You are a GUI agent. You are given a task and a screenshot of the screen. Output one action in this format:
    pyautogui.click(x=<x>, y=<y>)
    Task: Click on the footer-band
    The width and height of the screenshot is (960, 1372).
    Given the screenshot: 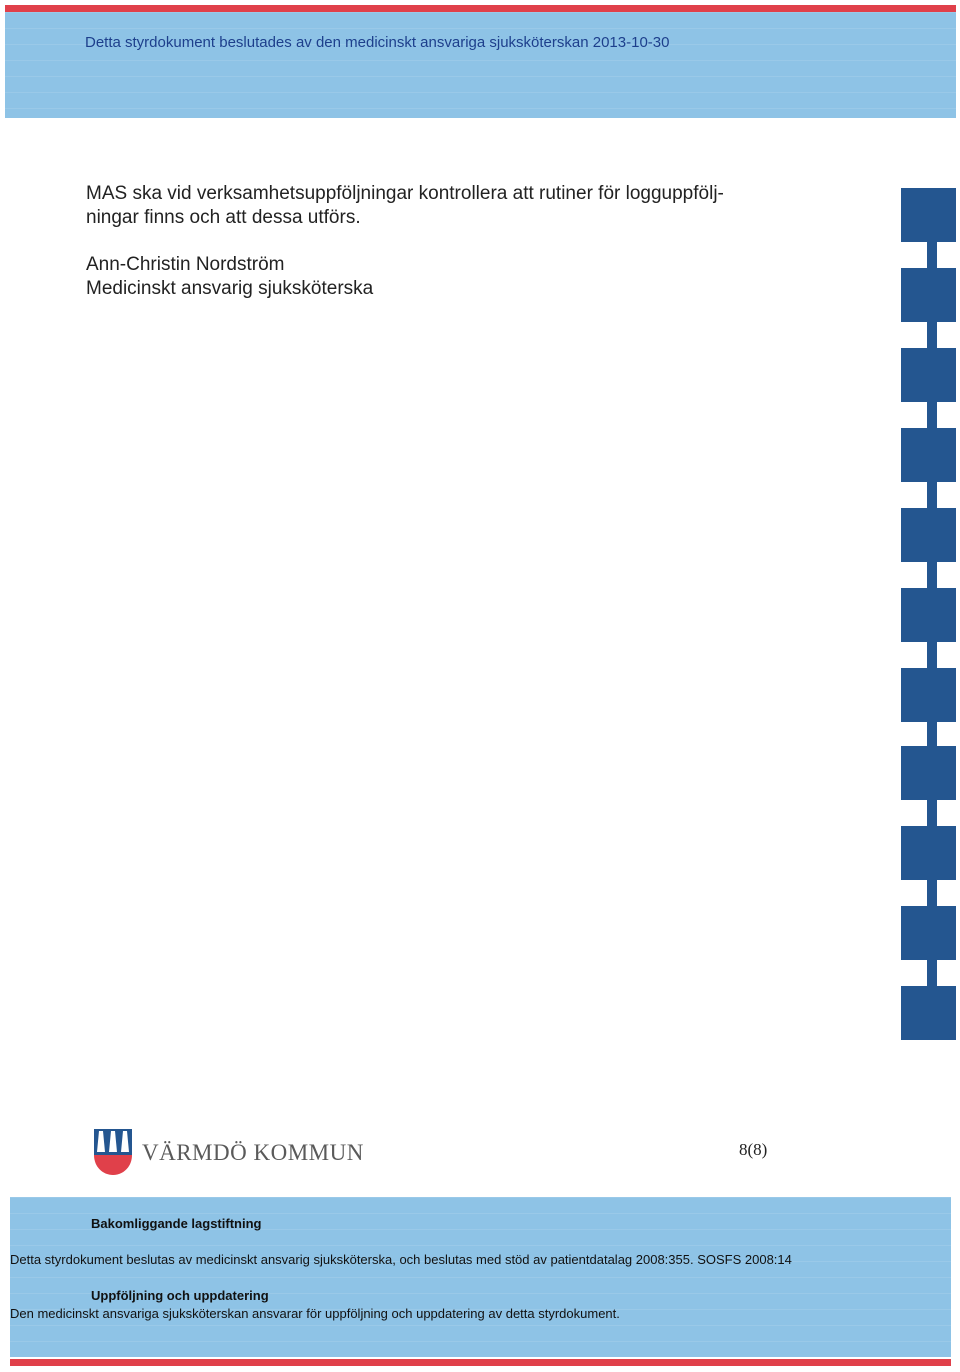 What is the action you would take?
    pyautogui.click(x=480, y=1277)
    